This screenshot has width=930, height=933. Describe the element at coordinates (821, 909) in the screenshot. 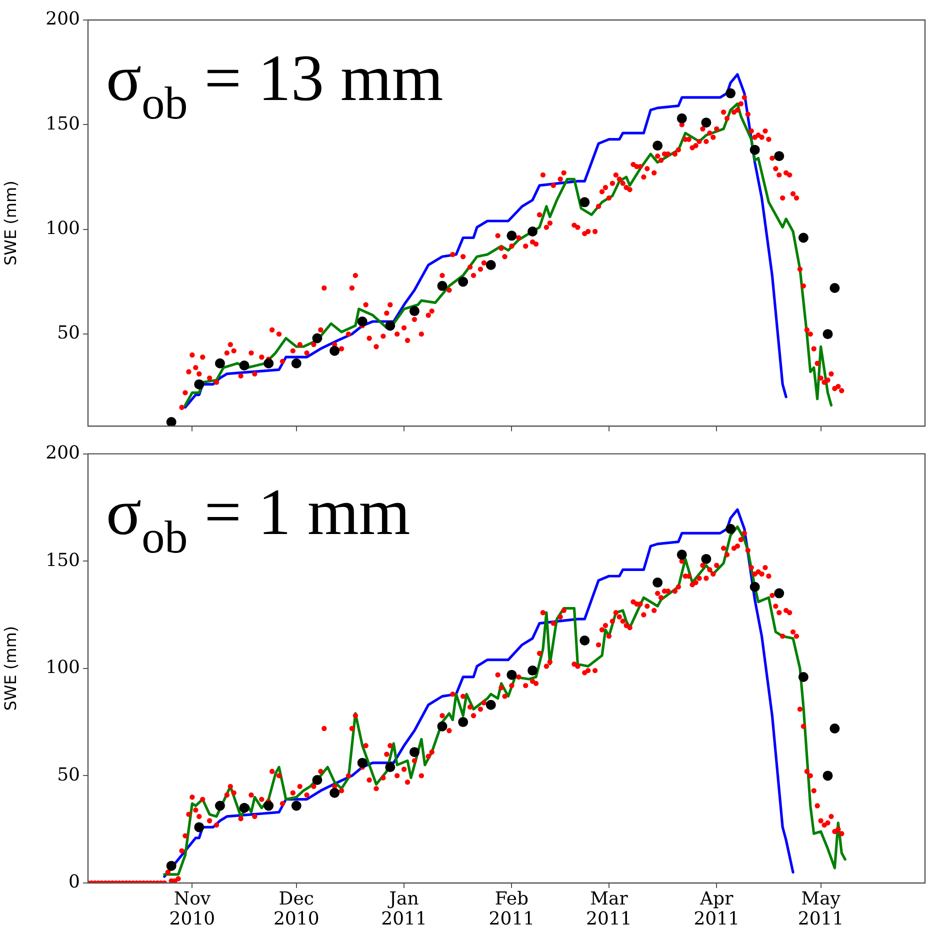

I see `x-tick-label: May 2011` at that location.